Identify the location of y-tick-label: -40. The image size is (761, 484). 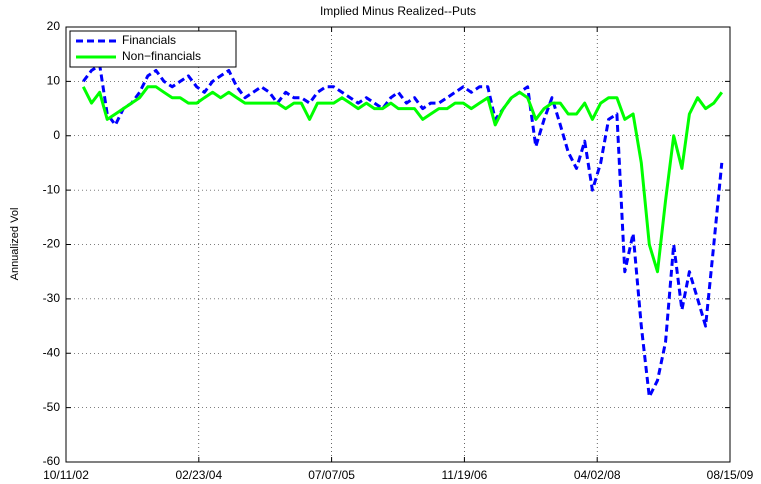
(52, 352).